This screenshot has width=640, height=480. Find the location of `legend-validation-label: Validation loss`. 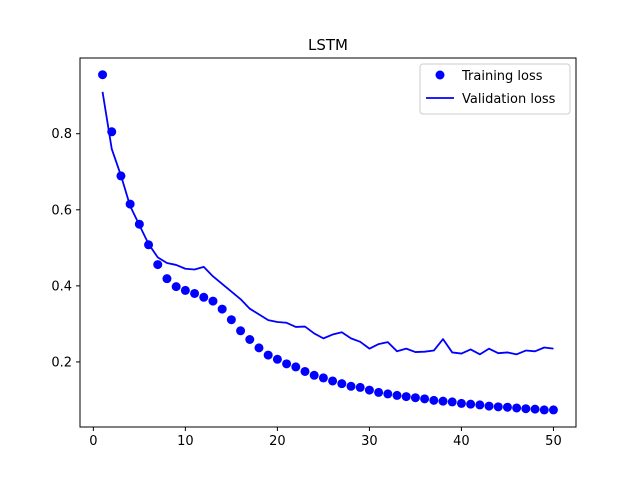

legend-validation-label: Validation loss is located at coordinates (509, 99).